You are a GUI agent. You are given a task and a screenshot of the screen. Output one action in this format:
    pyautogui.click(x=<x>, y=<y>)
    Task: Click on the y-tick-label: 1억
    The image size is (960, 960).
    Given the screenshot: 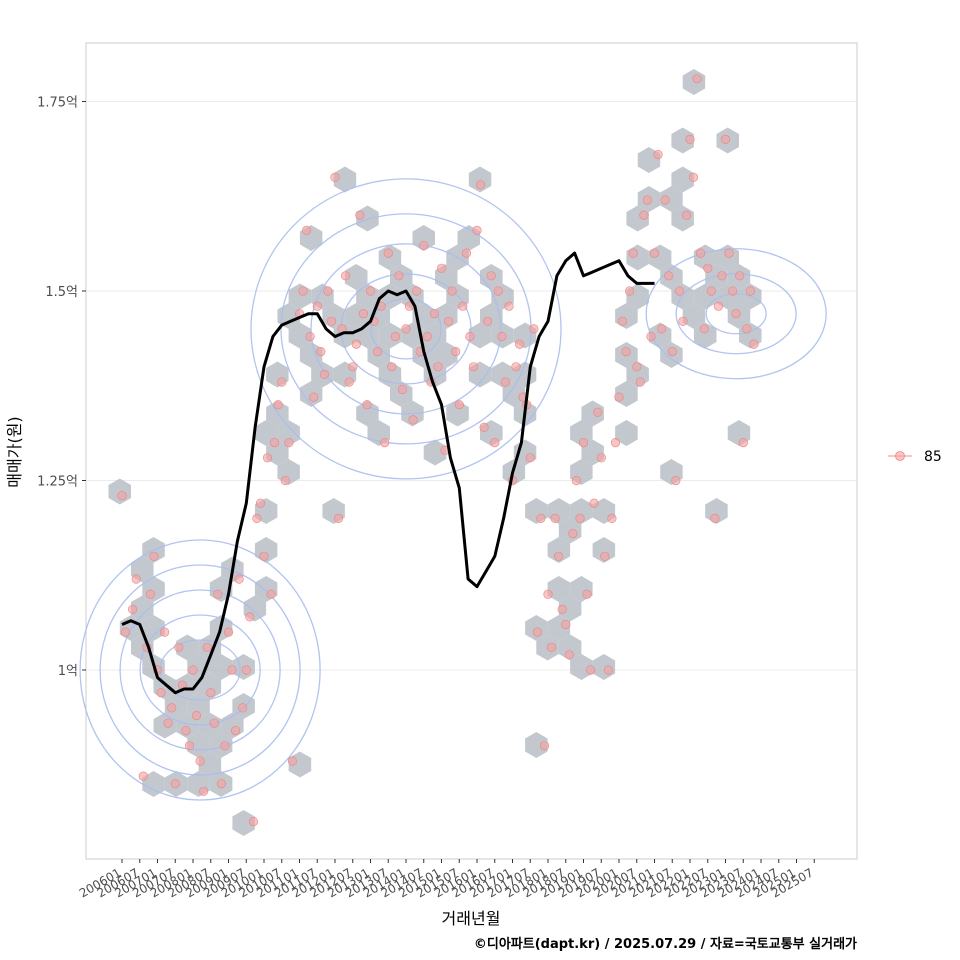 What is the action you would take?
    pyautogui.click(x=68, y=671)
    